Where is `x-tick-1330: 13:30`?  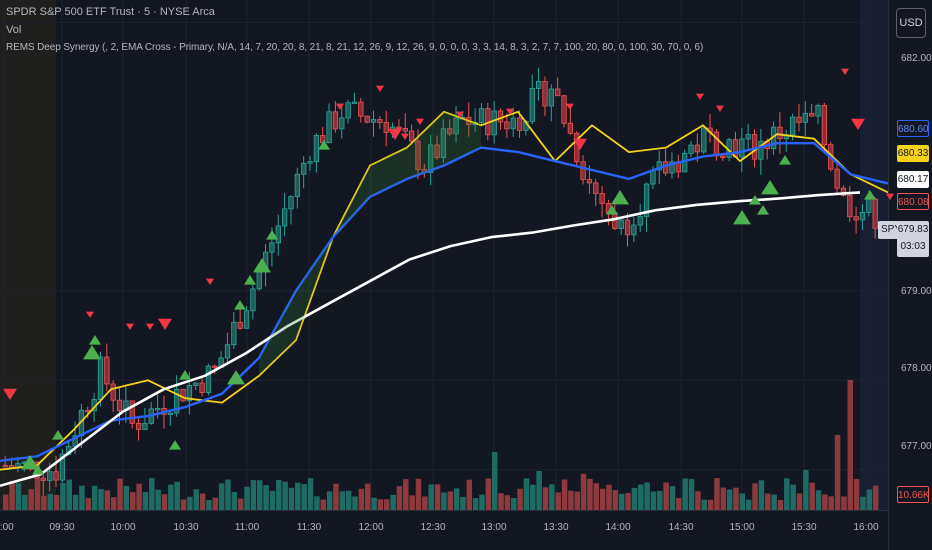 x-tick-1330: 13:30 is located at coordinates (556, 527).